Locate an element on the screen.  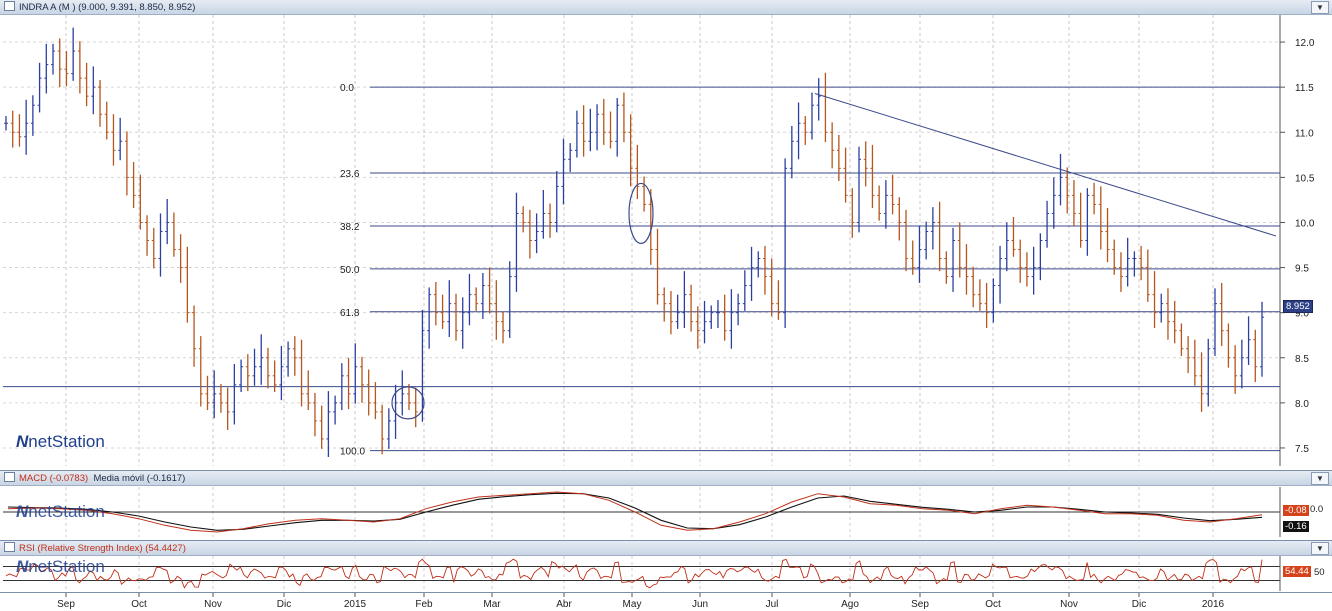
y-tick-label: 9.5 is located at coordinates (1302, 269).